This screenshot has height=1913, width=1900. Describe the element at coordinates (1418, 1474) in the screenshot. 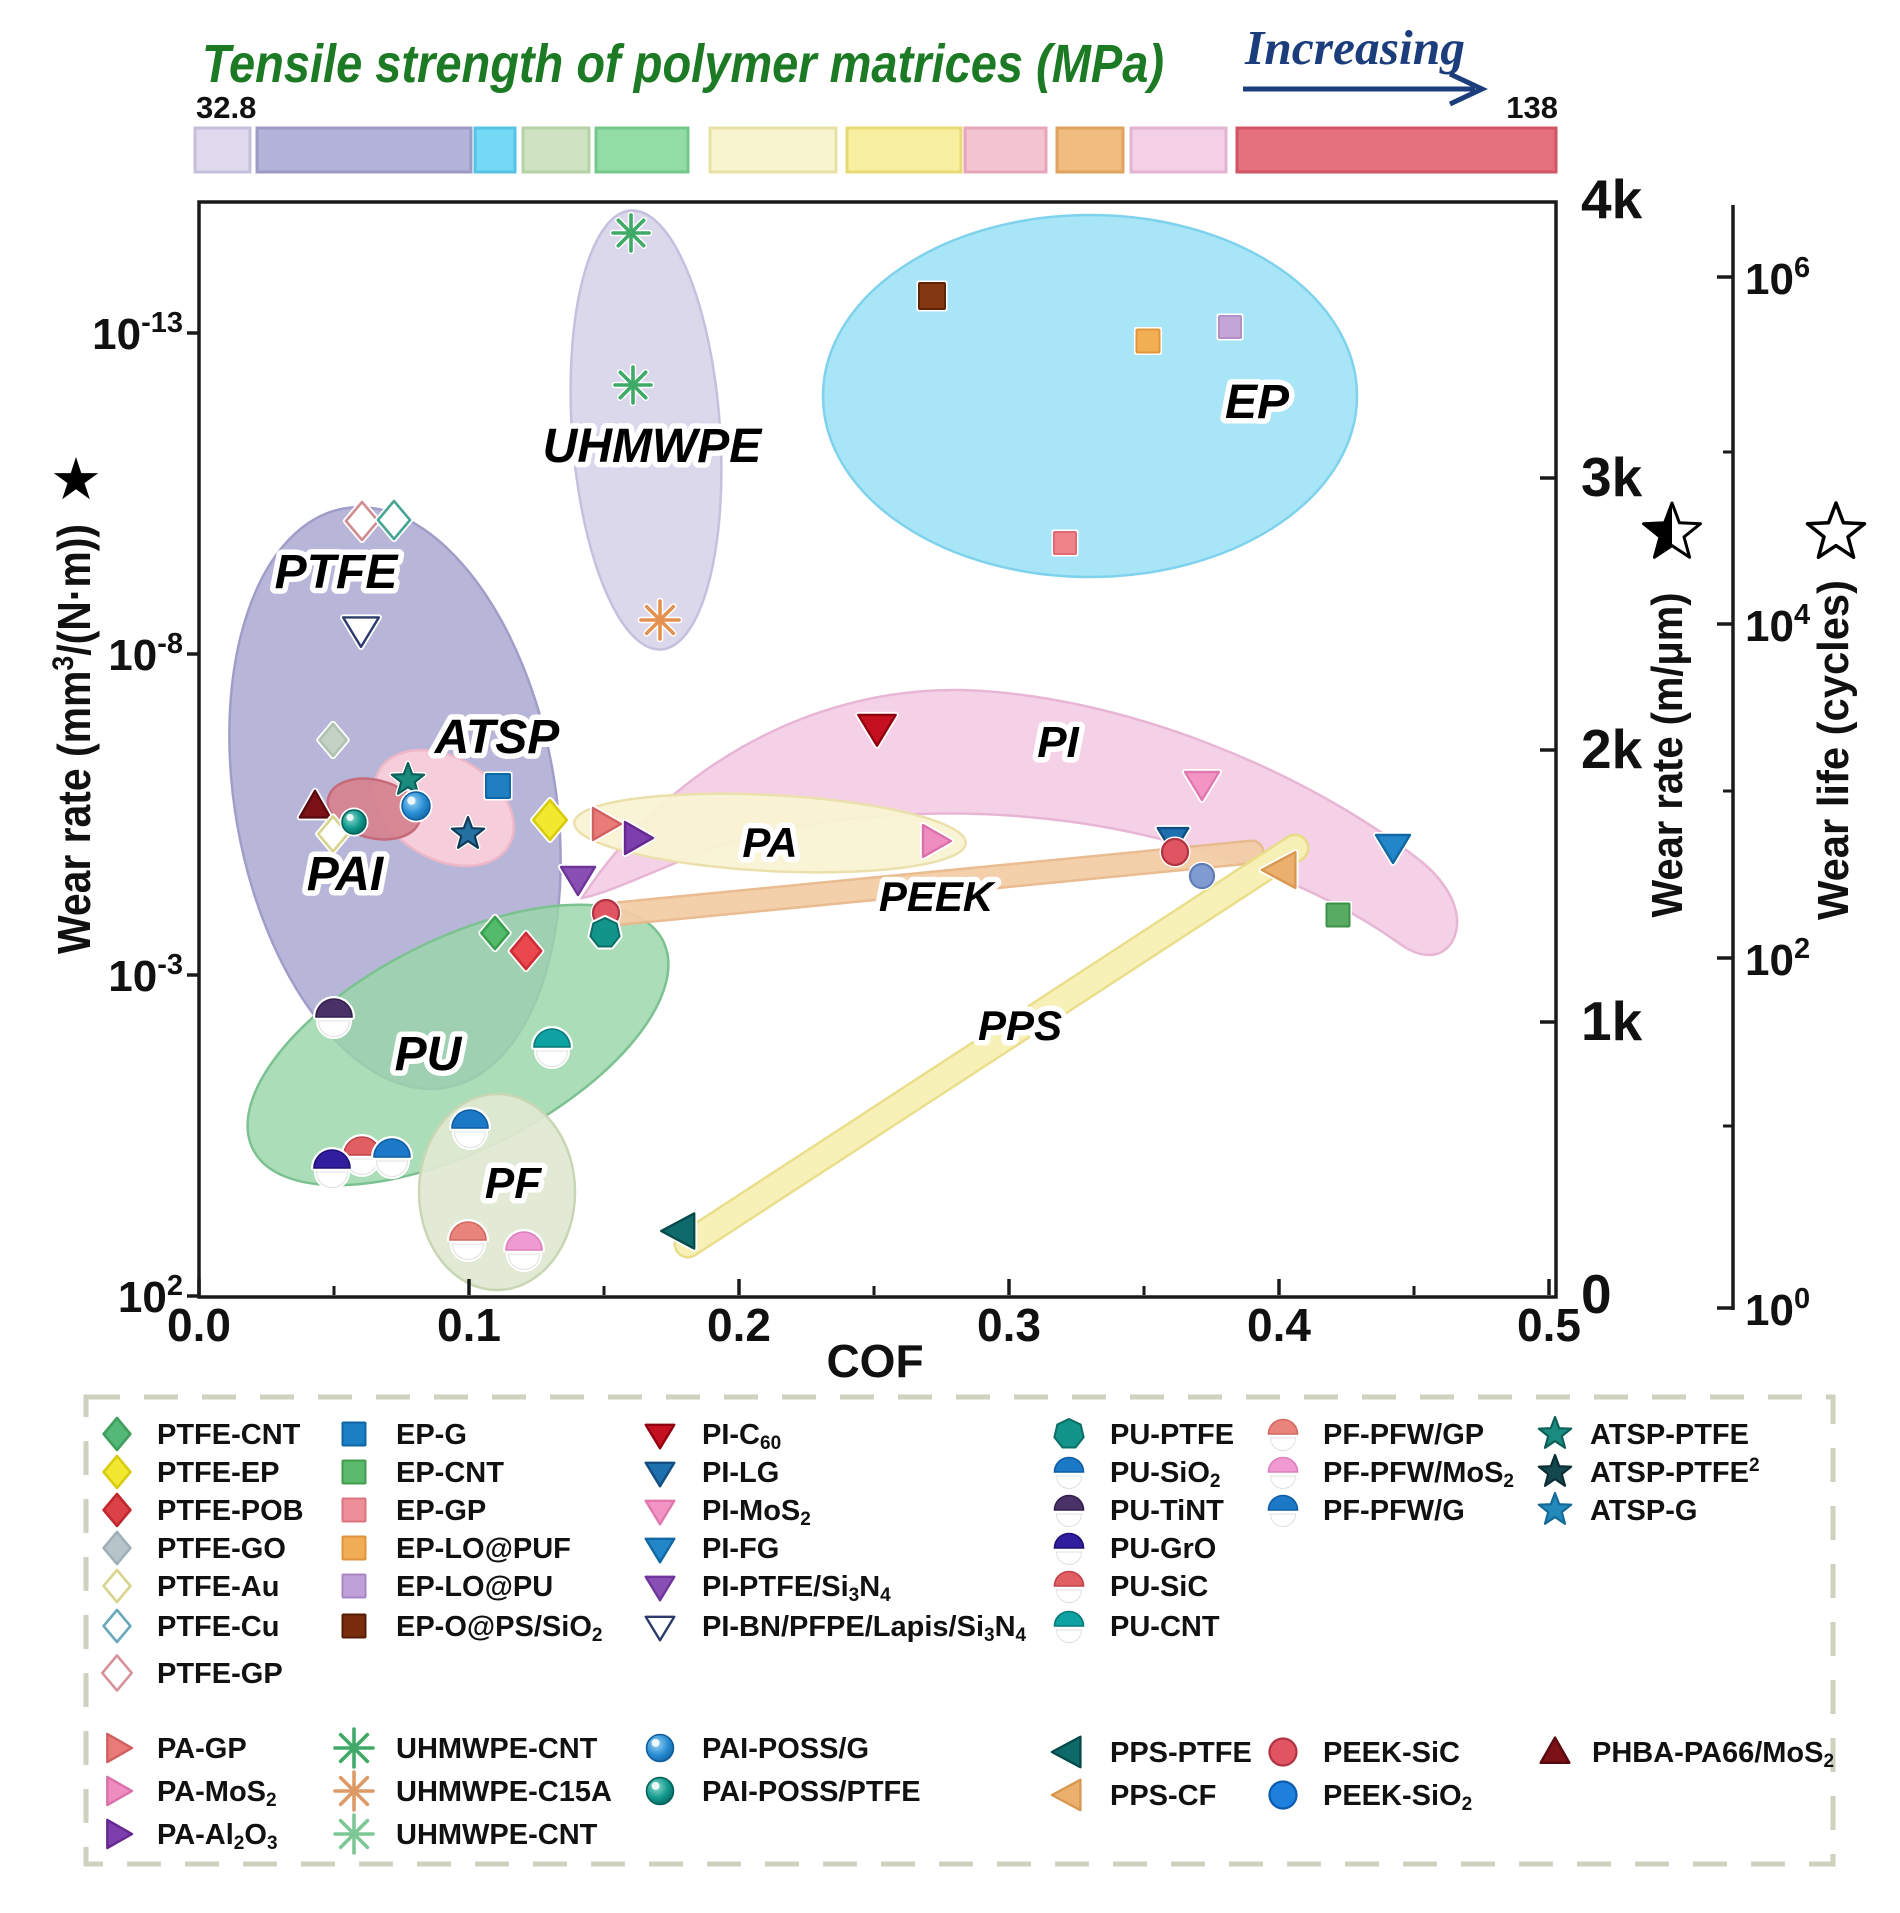

I see `svg-text: PF-PFW/MoS2​` at that location.